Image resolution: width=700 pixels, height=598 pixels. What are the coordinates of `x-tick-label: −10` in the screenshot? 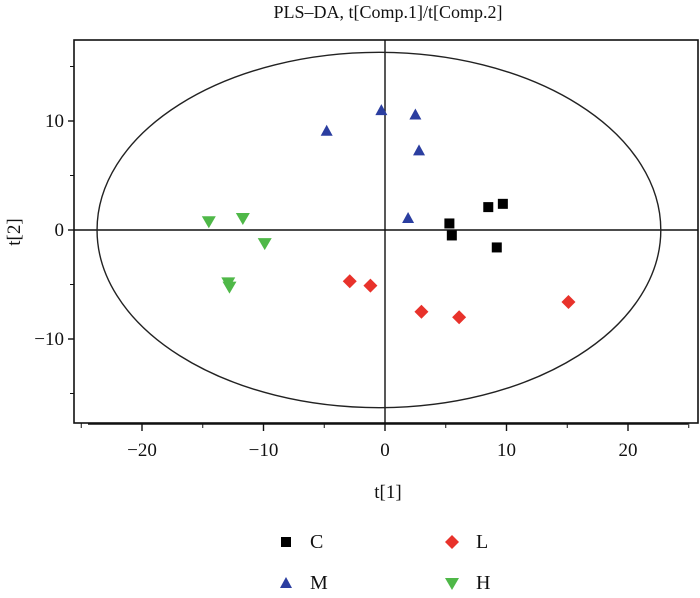 It's located at (264, 450).